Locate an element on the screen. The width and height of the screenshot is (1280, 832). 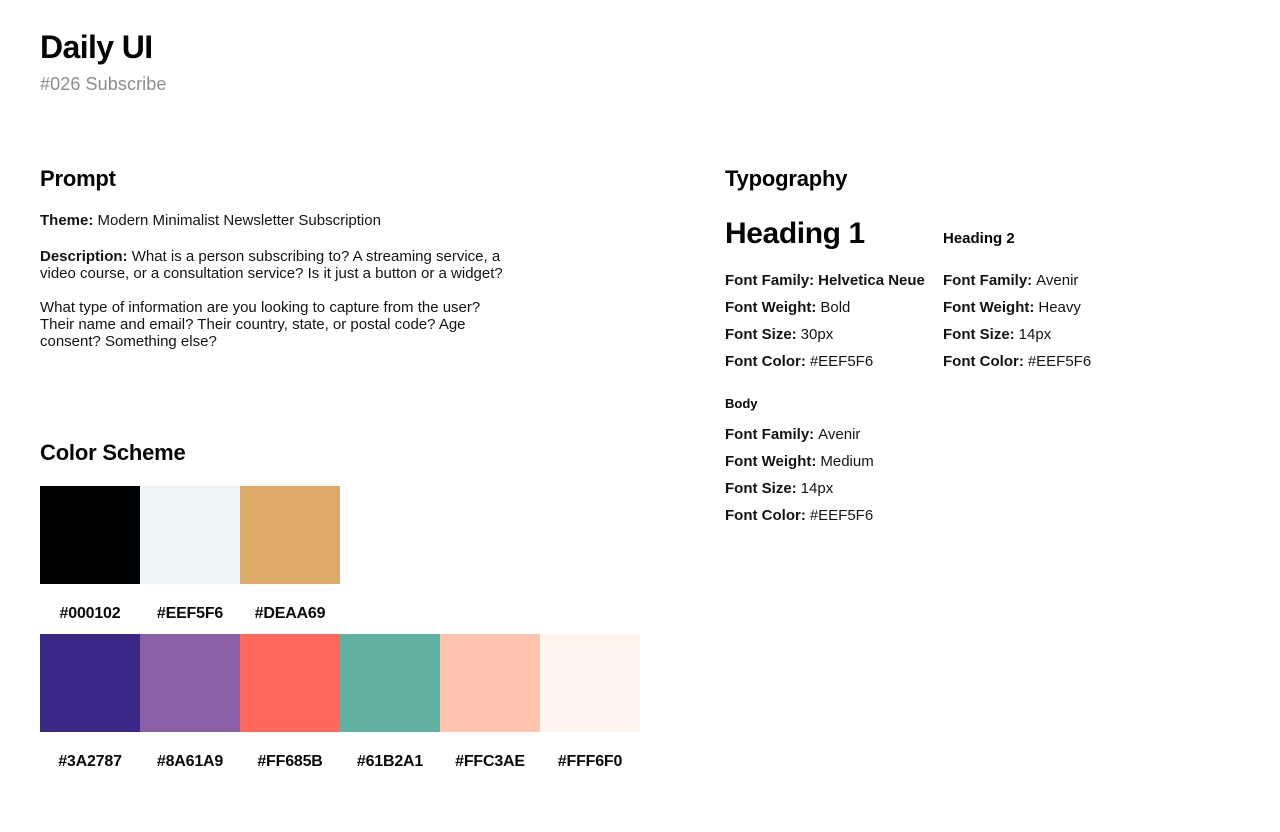
color-swatch-label: #EEF5F6 is located at coordinates (190, 613).